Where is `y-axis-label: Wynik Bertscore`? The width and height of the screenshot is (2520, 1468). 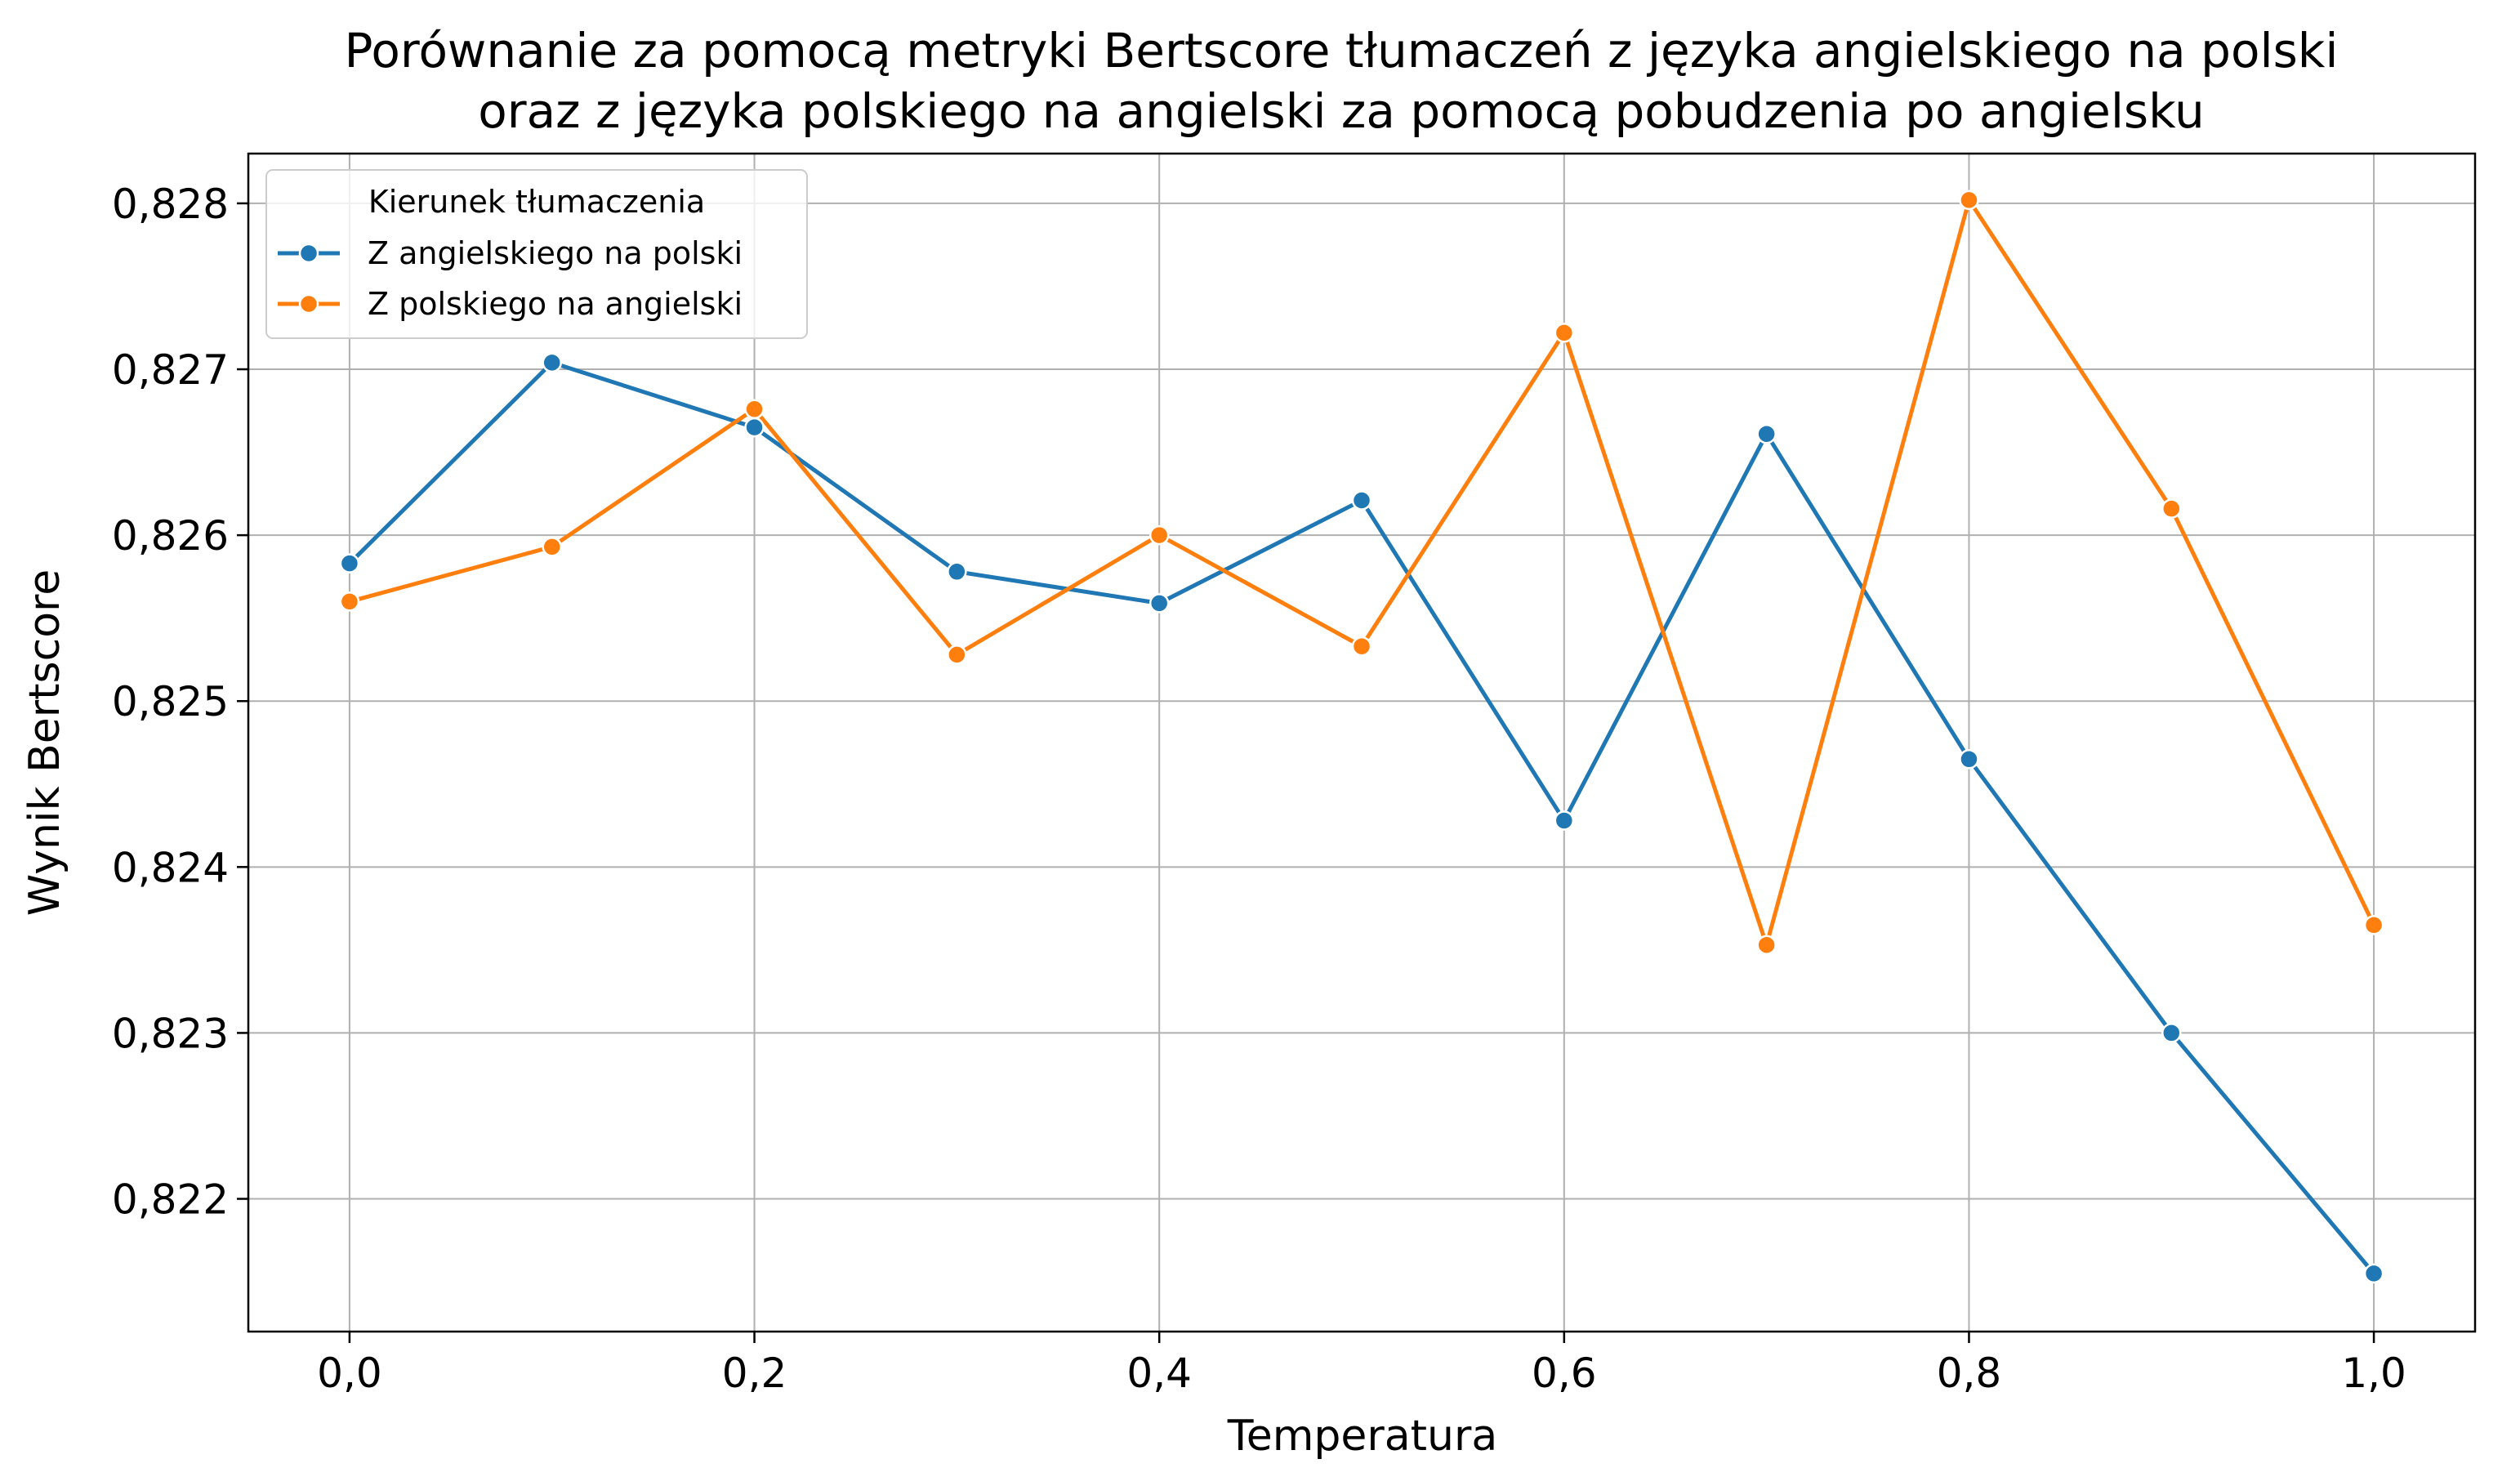
y-axis-label: Wynik Bertscore is located at coordinates (45, 742).